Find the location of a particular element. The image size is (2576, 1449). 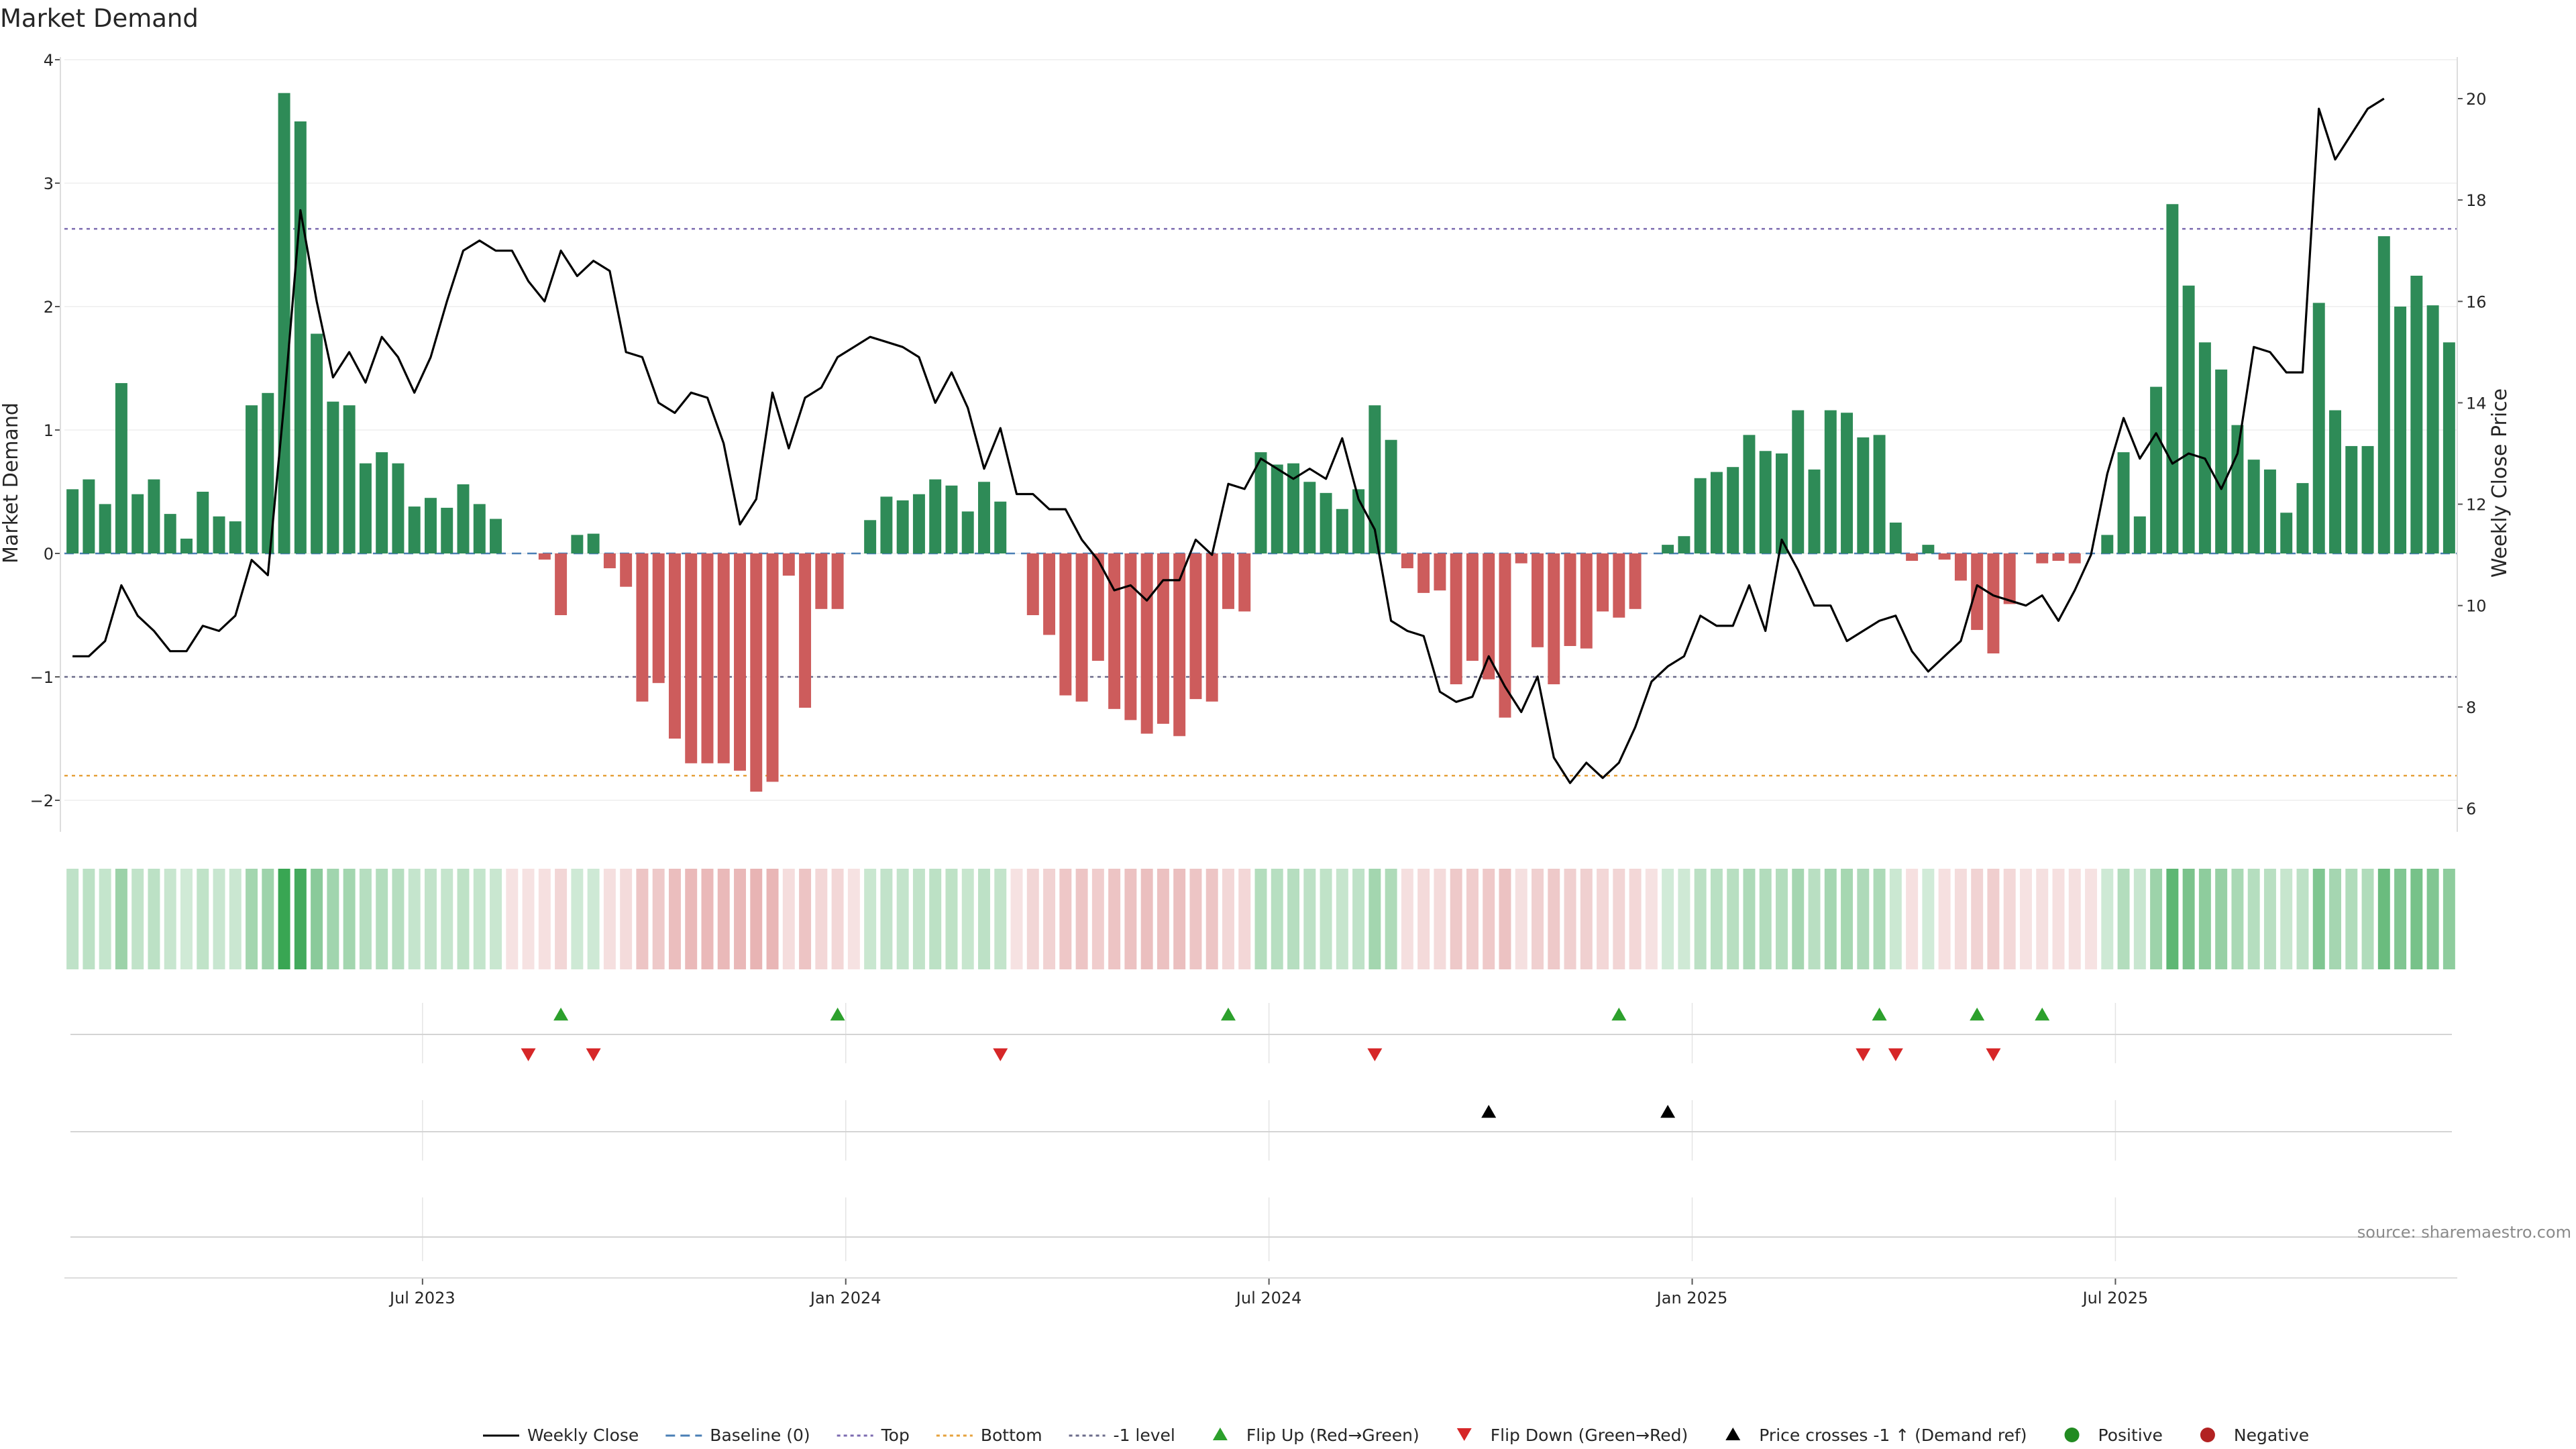

event-markers is located at coordinates (1285, 1063).